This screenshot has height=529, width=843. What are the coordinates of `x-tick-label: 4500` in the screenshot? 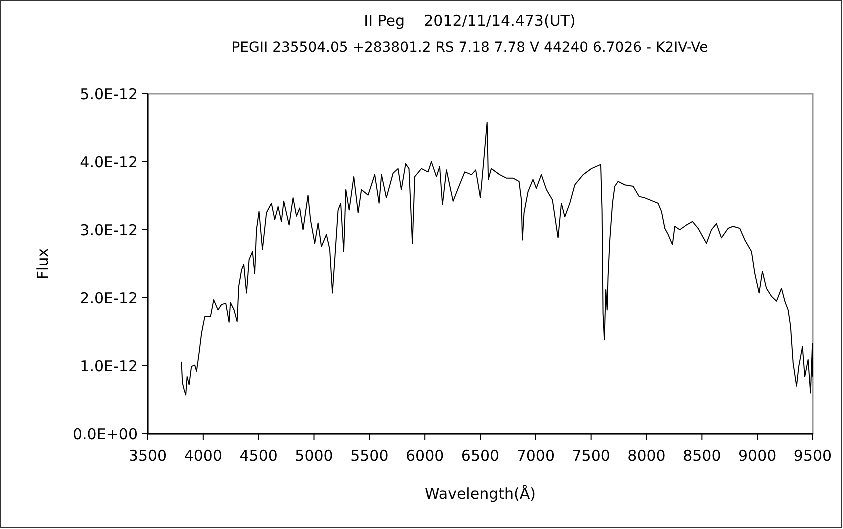 It's located at (259, 456).